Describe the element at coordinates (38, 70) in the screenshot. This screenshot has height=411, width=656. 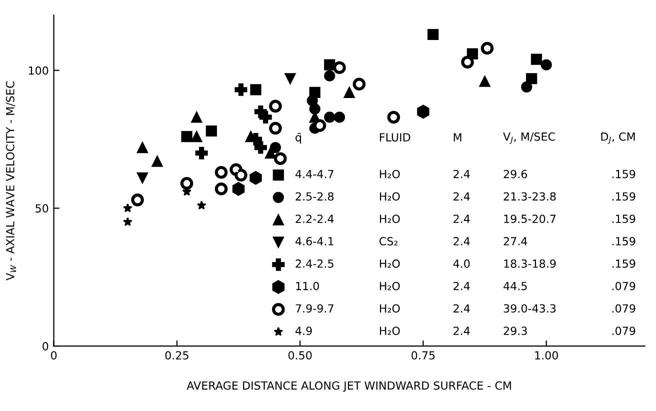
I see `y-tick-label: 100` at that location.